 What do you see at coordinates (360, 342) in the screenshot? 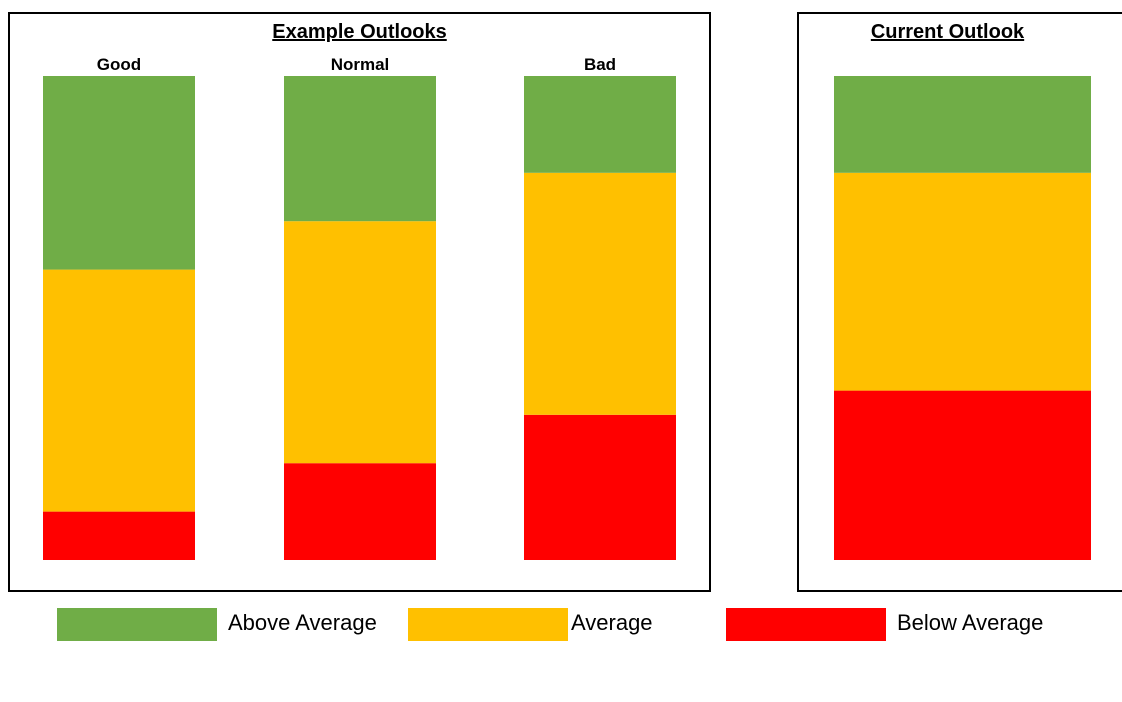
I see `bar-normal-average` at bounding box center [360, 342].